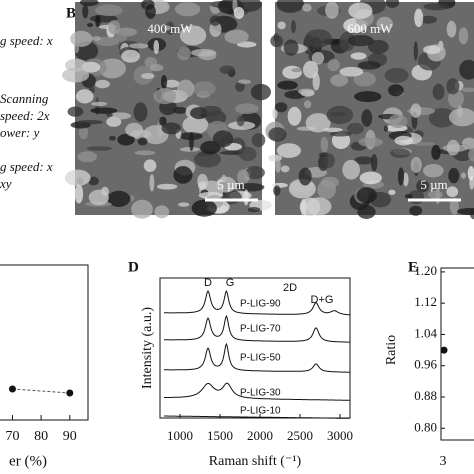  What do you see at coordinates (260, 435) in the screenshot?
I see `x-tick-label: 2000` at bounding box center [260, 435].